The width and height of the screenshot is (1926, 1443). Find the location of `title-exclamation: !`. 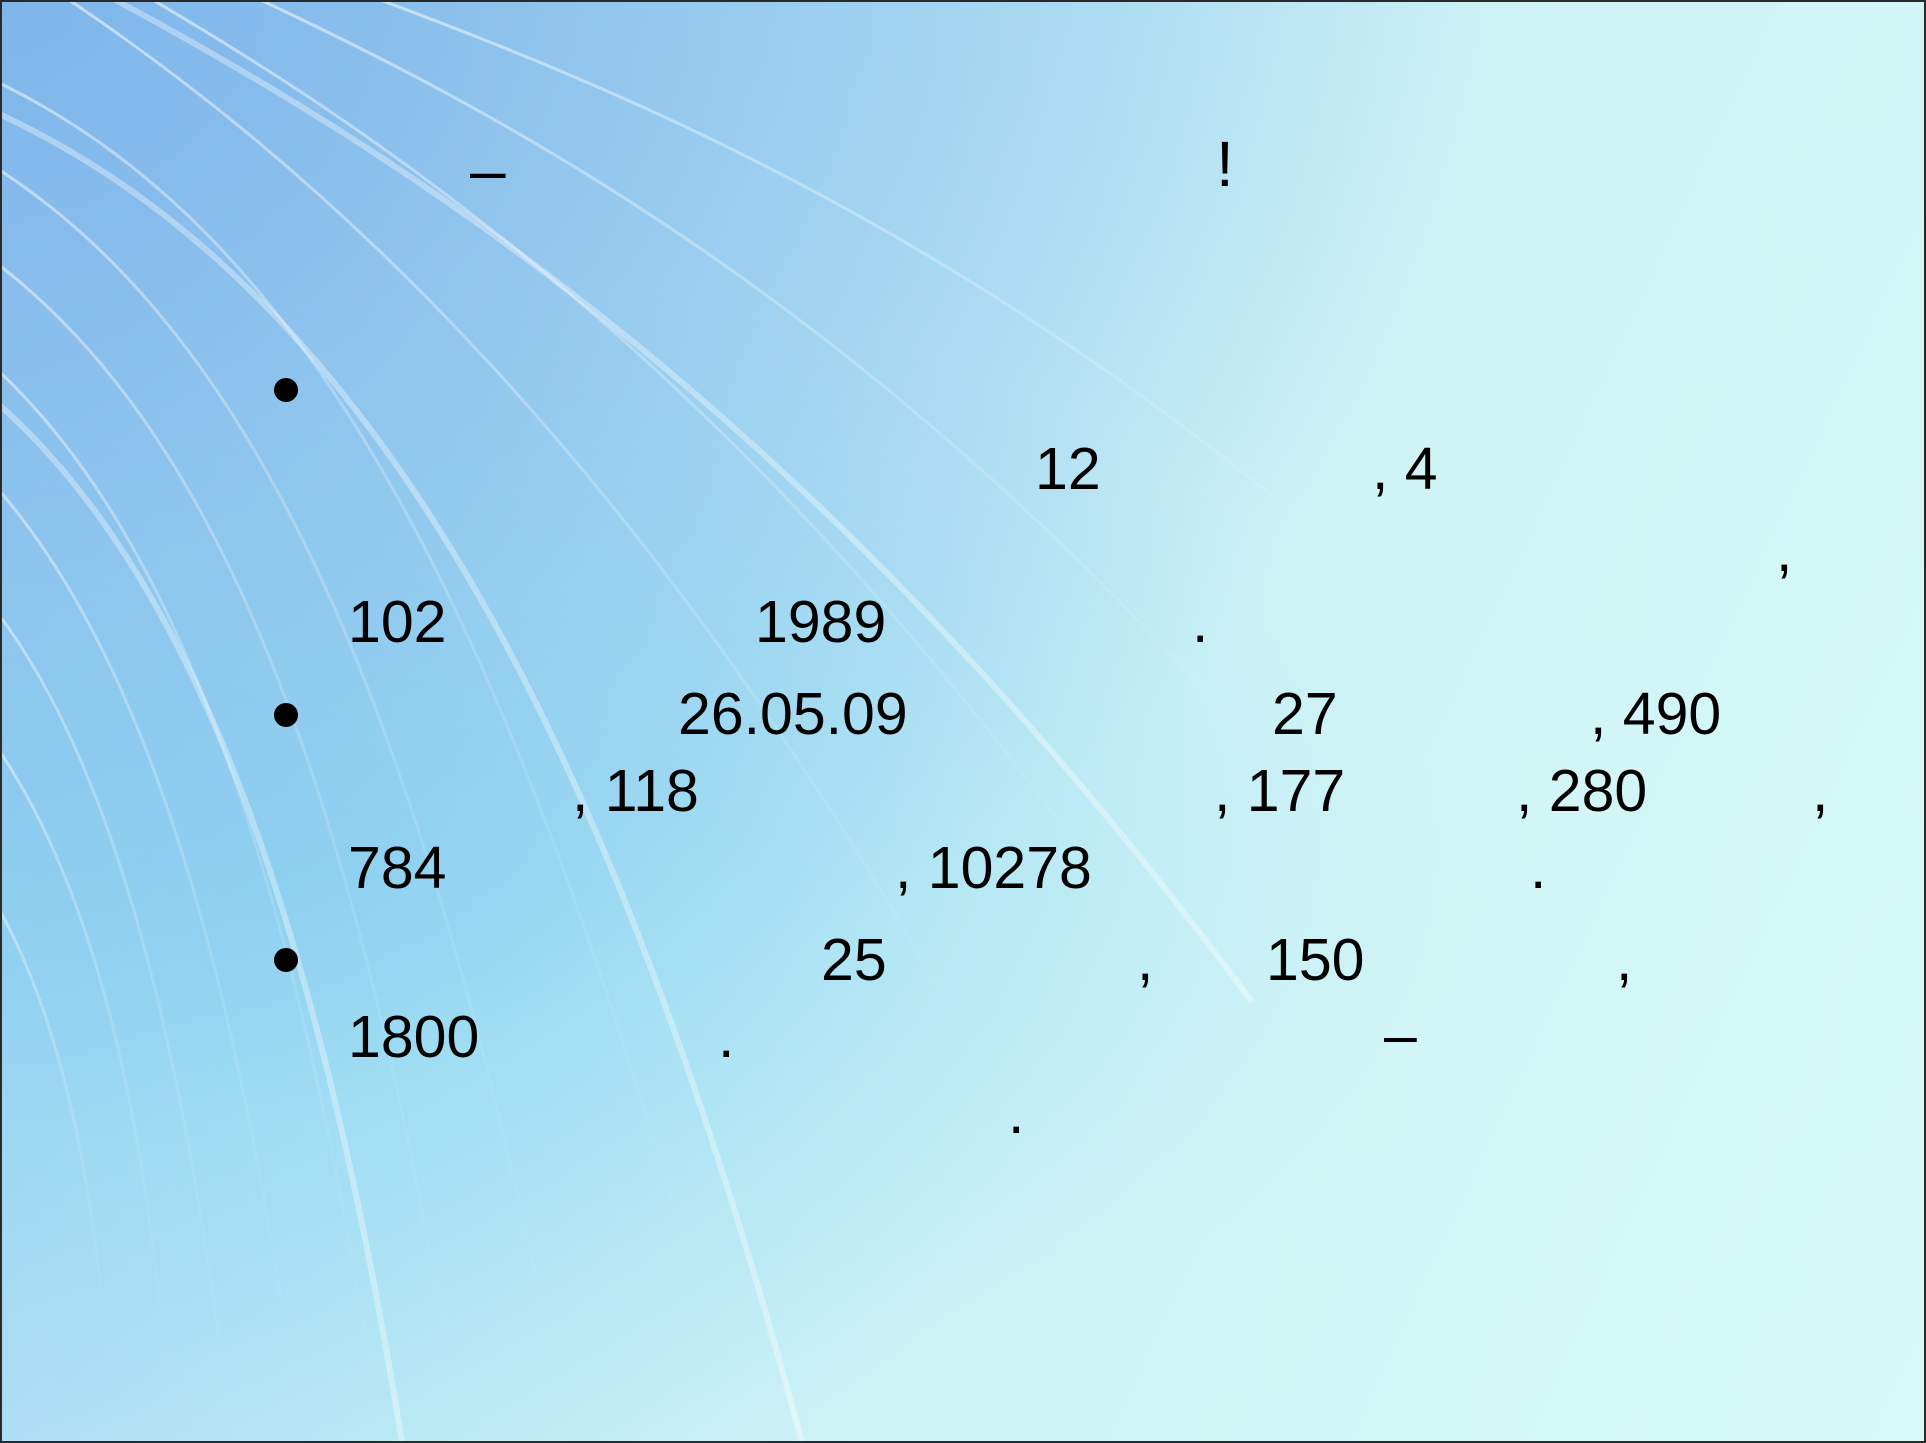

title-exclamation: ! is located at coordinates (1225, 164).